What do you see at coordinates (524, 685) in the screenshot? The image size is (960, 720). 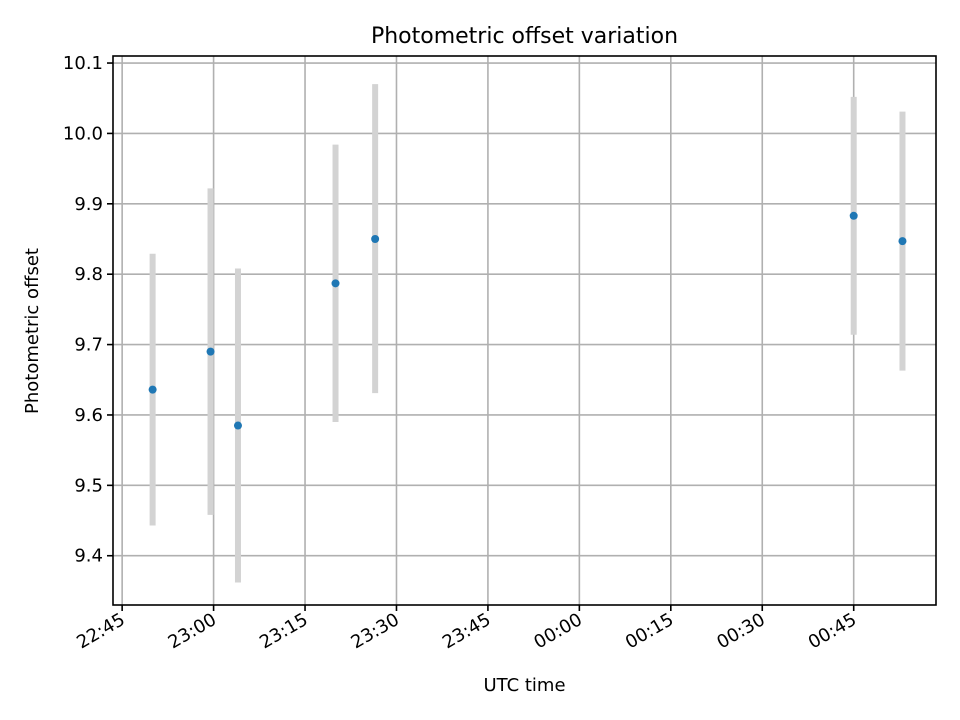 I see `x-axis-label: UTC time` at bounding box center [524, 685].